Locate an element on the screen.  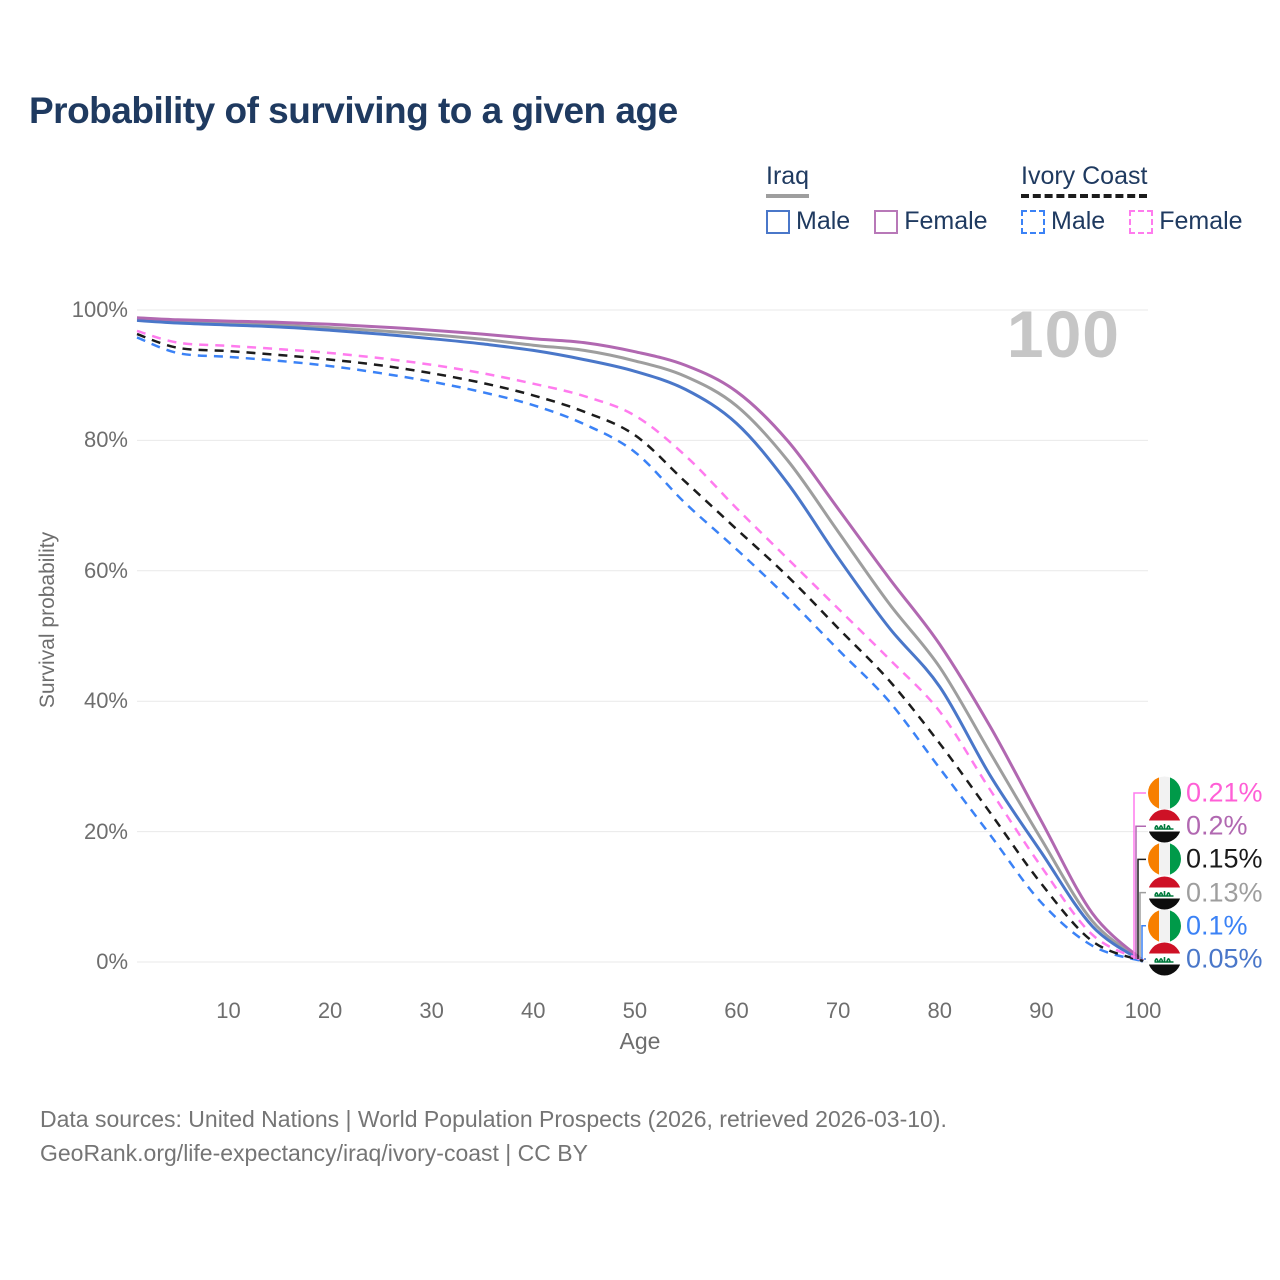
end-label-leader-ivory-coast-both is located at coordinates (1141, 908).